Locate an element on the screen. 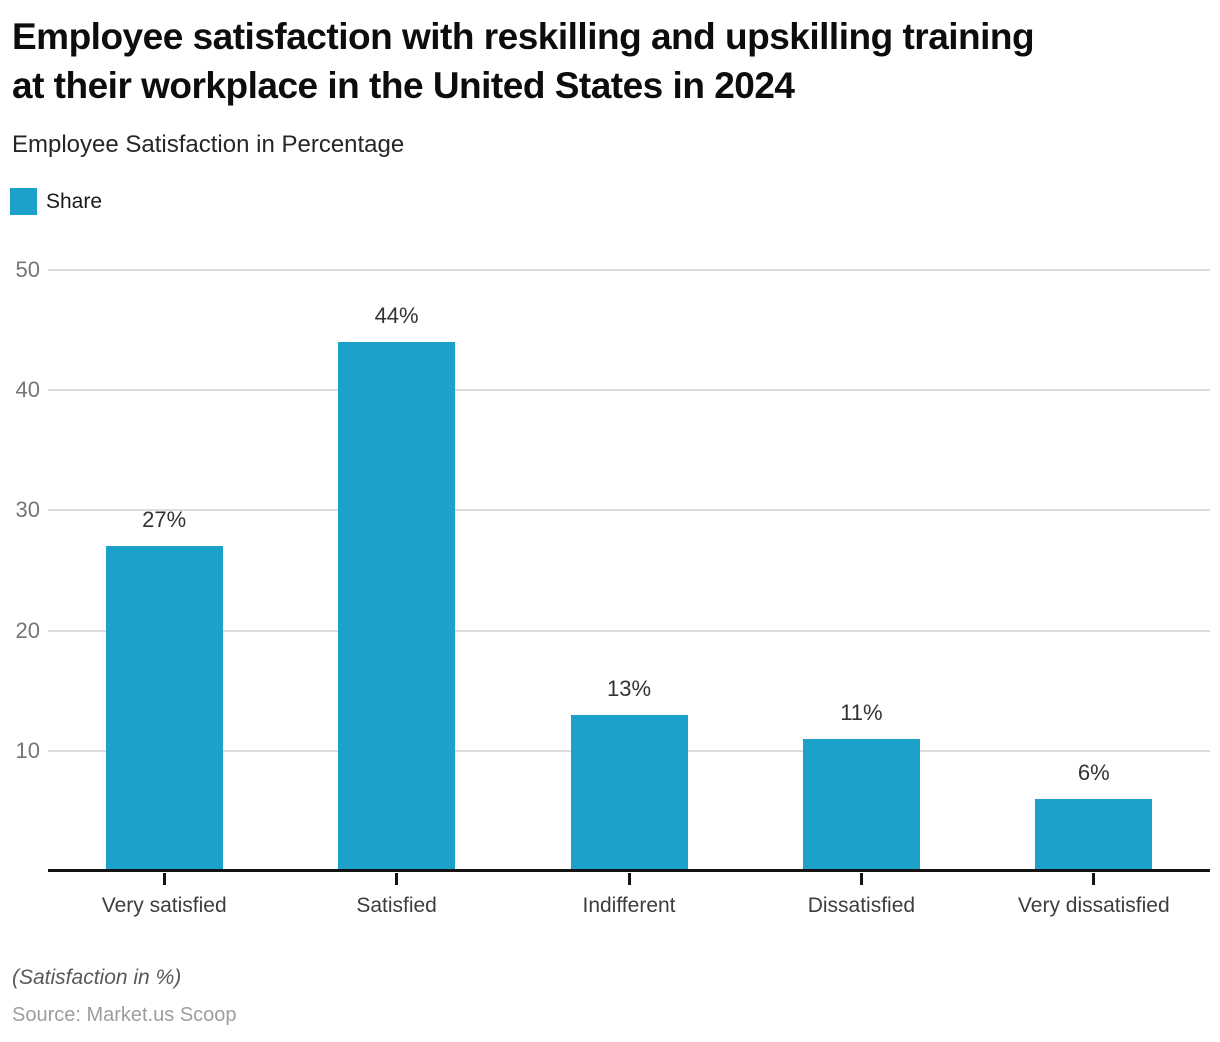  y-tick-label-40: 40 is located at coordinates (27, 390).